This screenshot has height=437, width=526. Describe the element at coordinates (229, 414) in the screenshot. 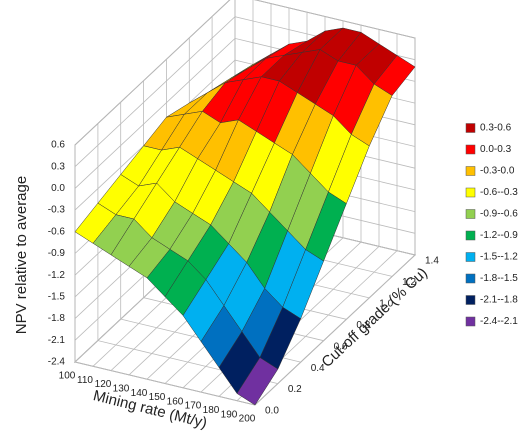

I see `x-tick-label: 190` at that location.